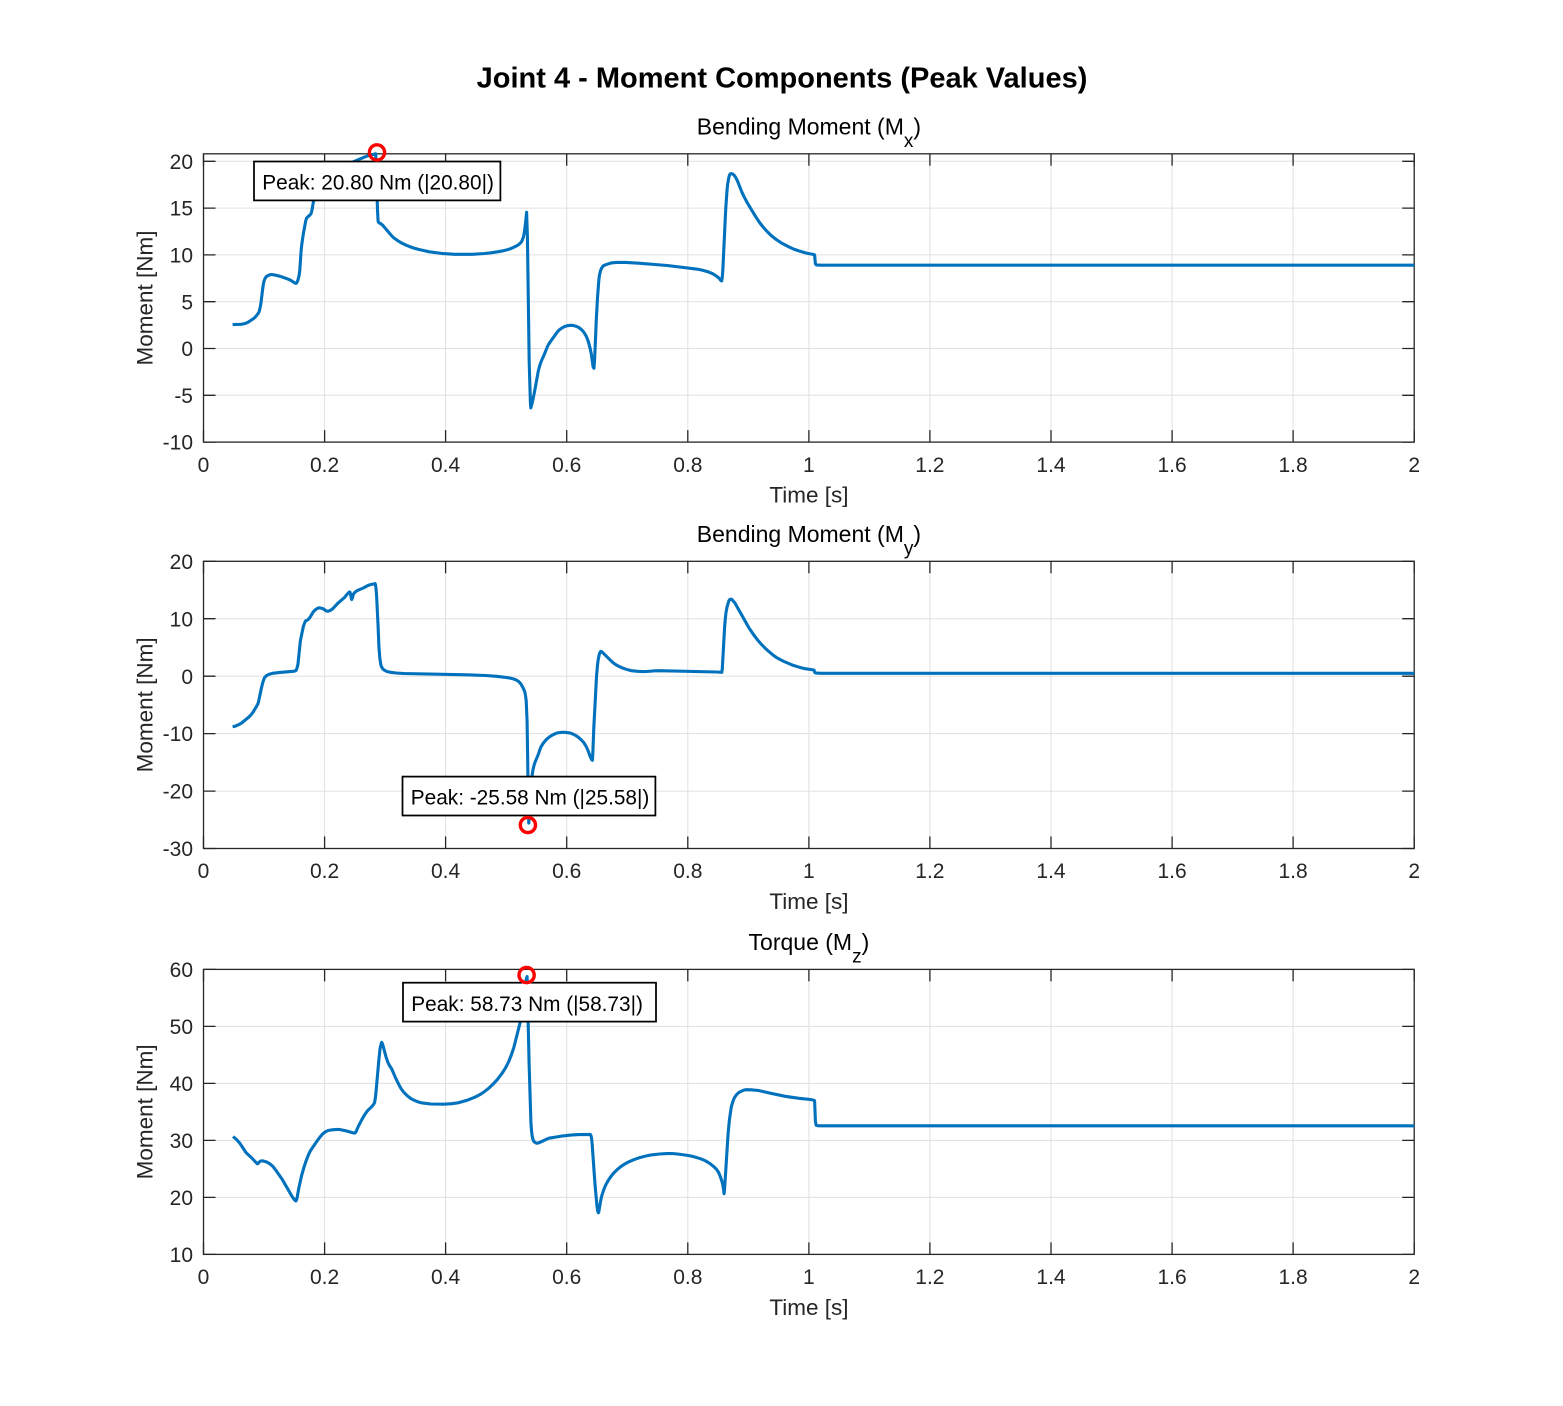 The image size is (1563, 1406). What do you see at coordinates (181, 209) in the screenshot?
I see `svg-text: 15` at bounding box center [181, 209].